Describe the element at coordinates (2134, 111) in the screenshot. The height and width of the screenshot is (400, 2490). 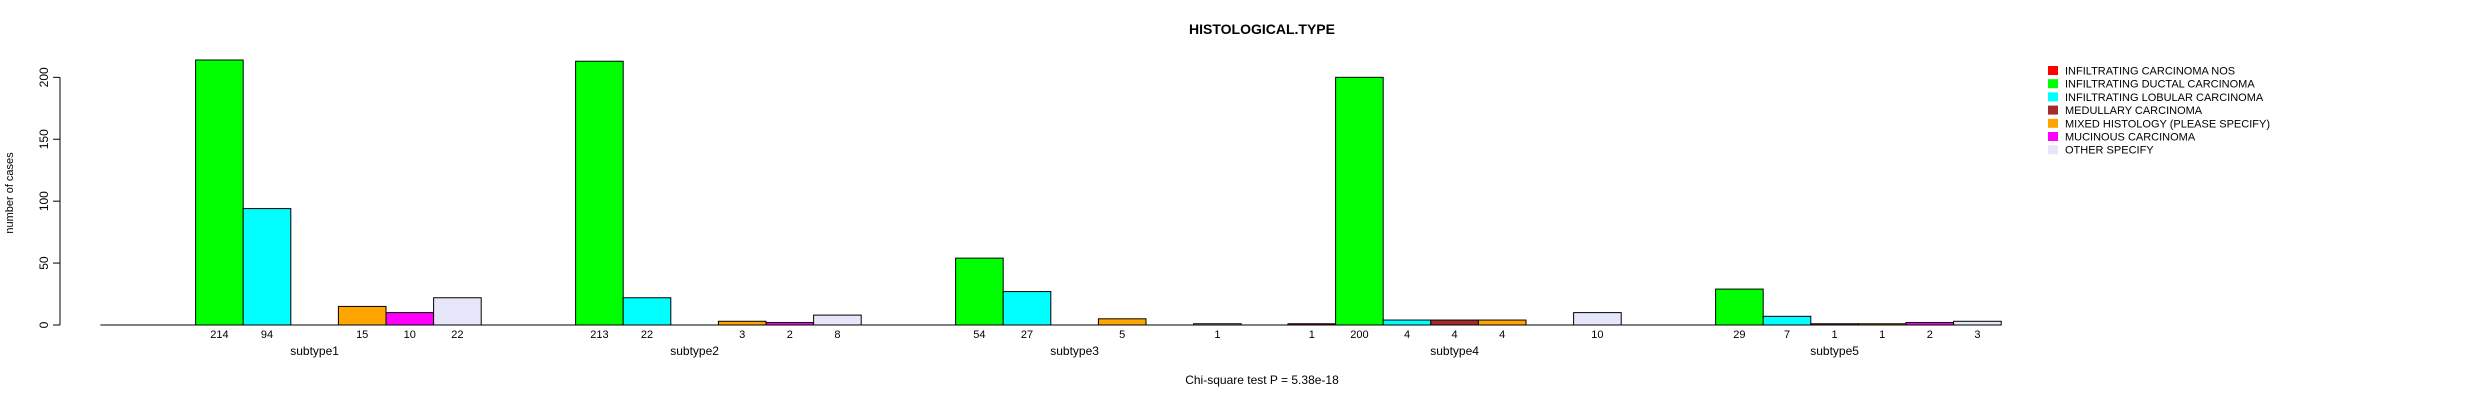
I see `legend-label: MEDULLARY CARCINOMA` at that location.